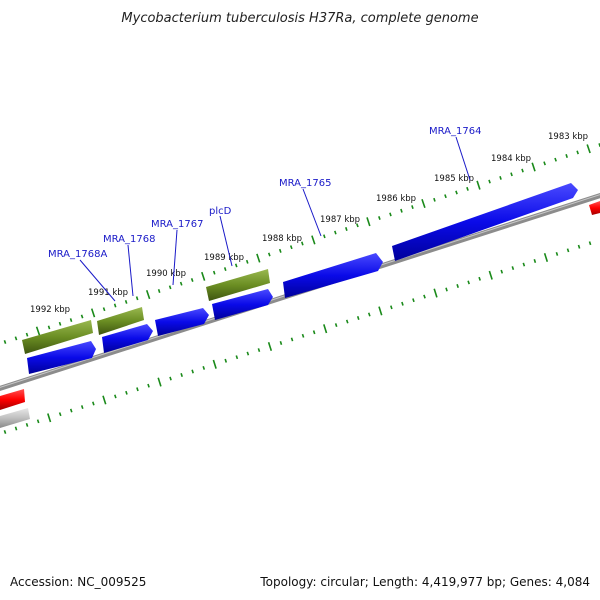 The height and width of the screenshot is (600, 600). What do you see at coordinates (77, 254) in the screenshot?
I see `gene-label-mra-1768a: MRA_1768A` at bounding box center [77, 254].